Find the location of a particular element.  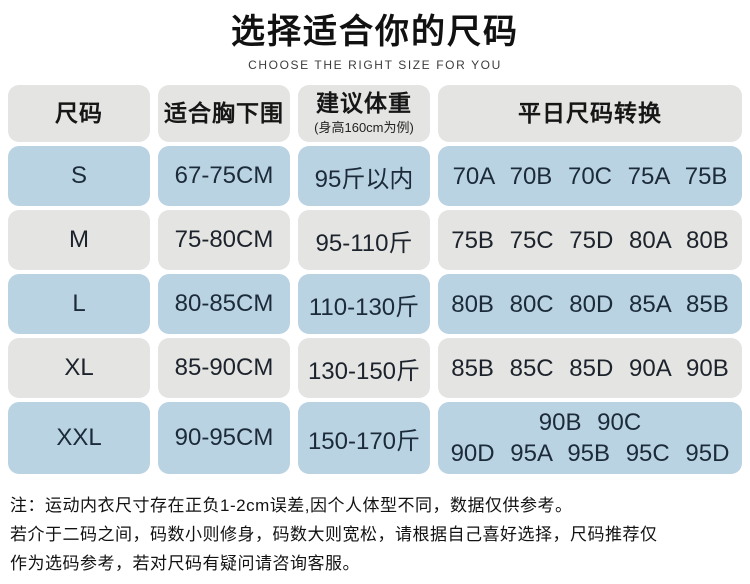

header-label-conversion: 平日尺码转换 is located at coordinates (590, 112).